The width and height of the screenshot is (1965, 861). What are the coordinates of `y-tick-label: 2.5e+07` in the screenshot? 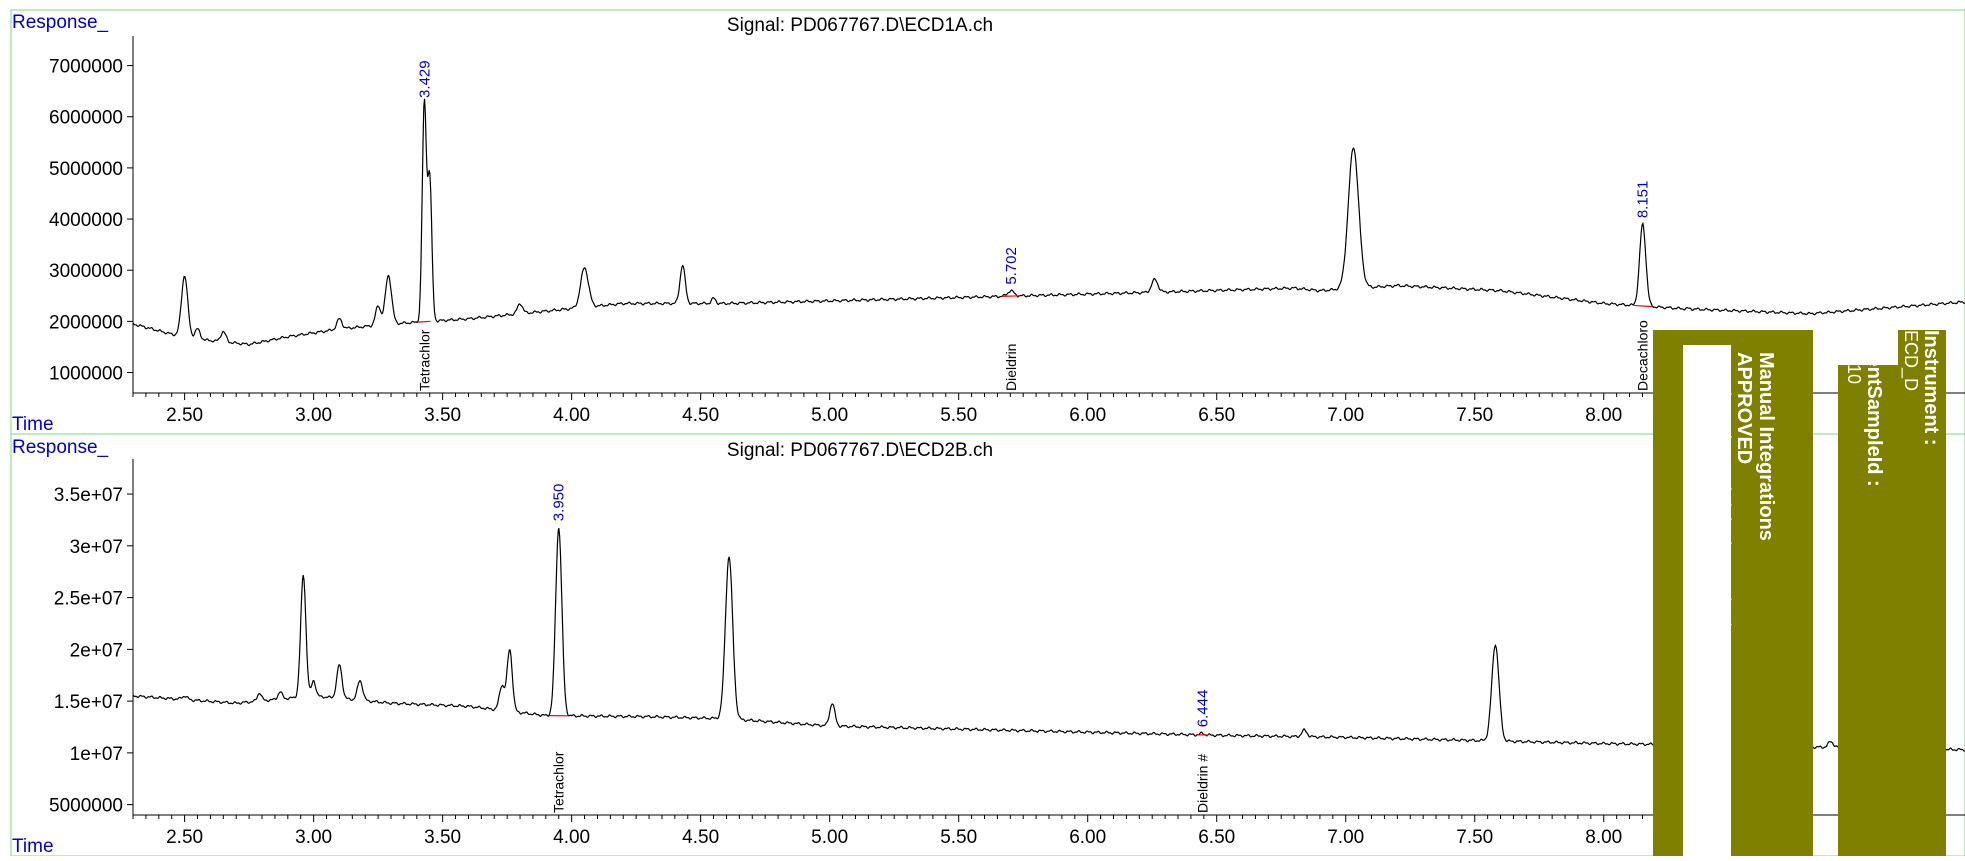 It's located at (88, 599).